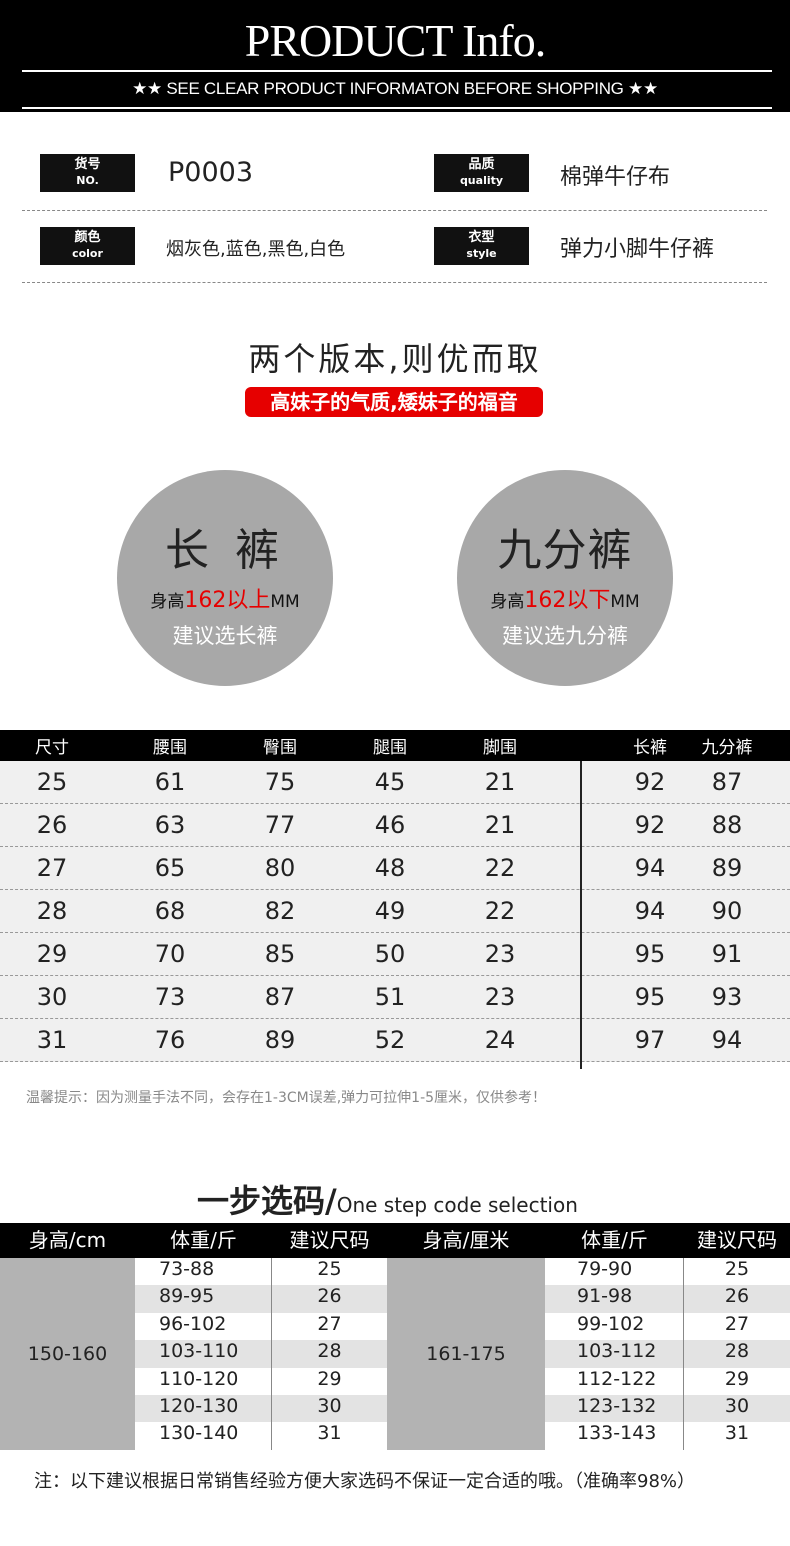  What do you see at coordinates (52, 911) in the screenshot?
I see `table-cell: 28` at bounding box center [52, 911].